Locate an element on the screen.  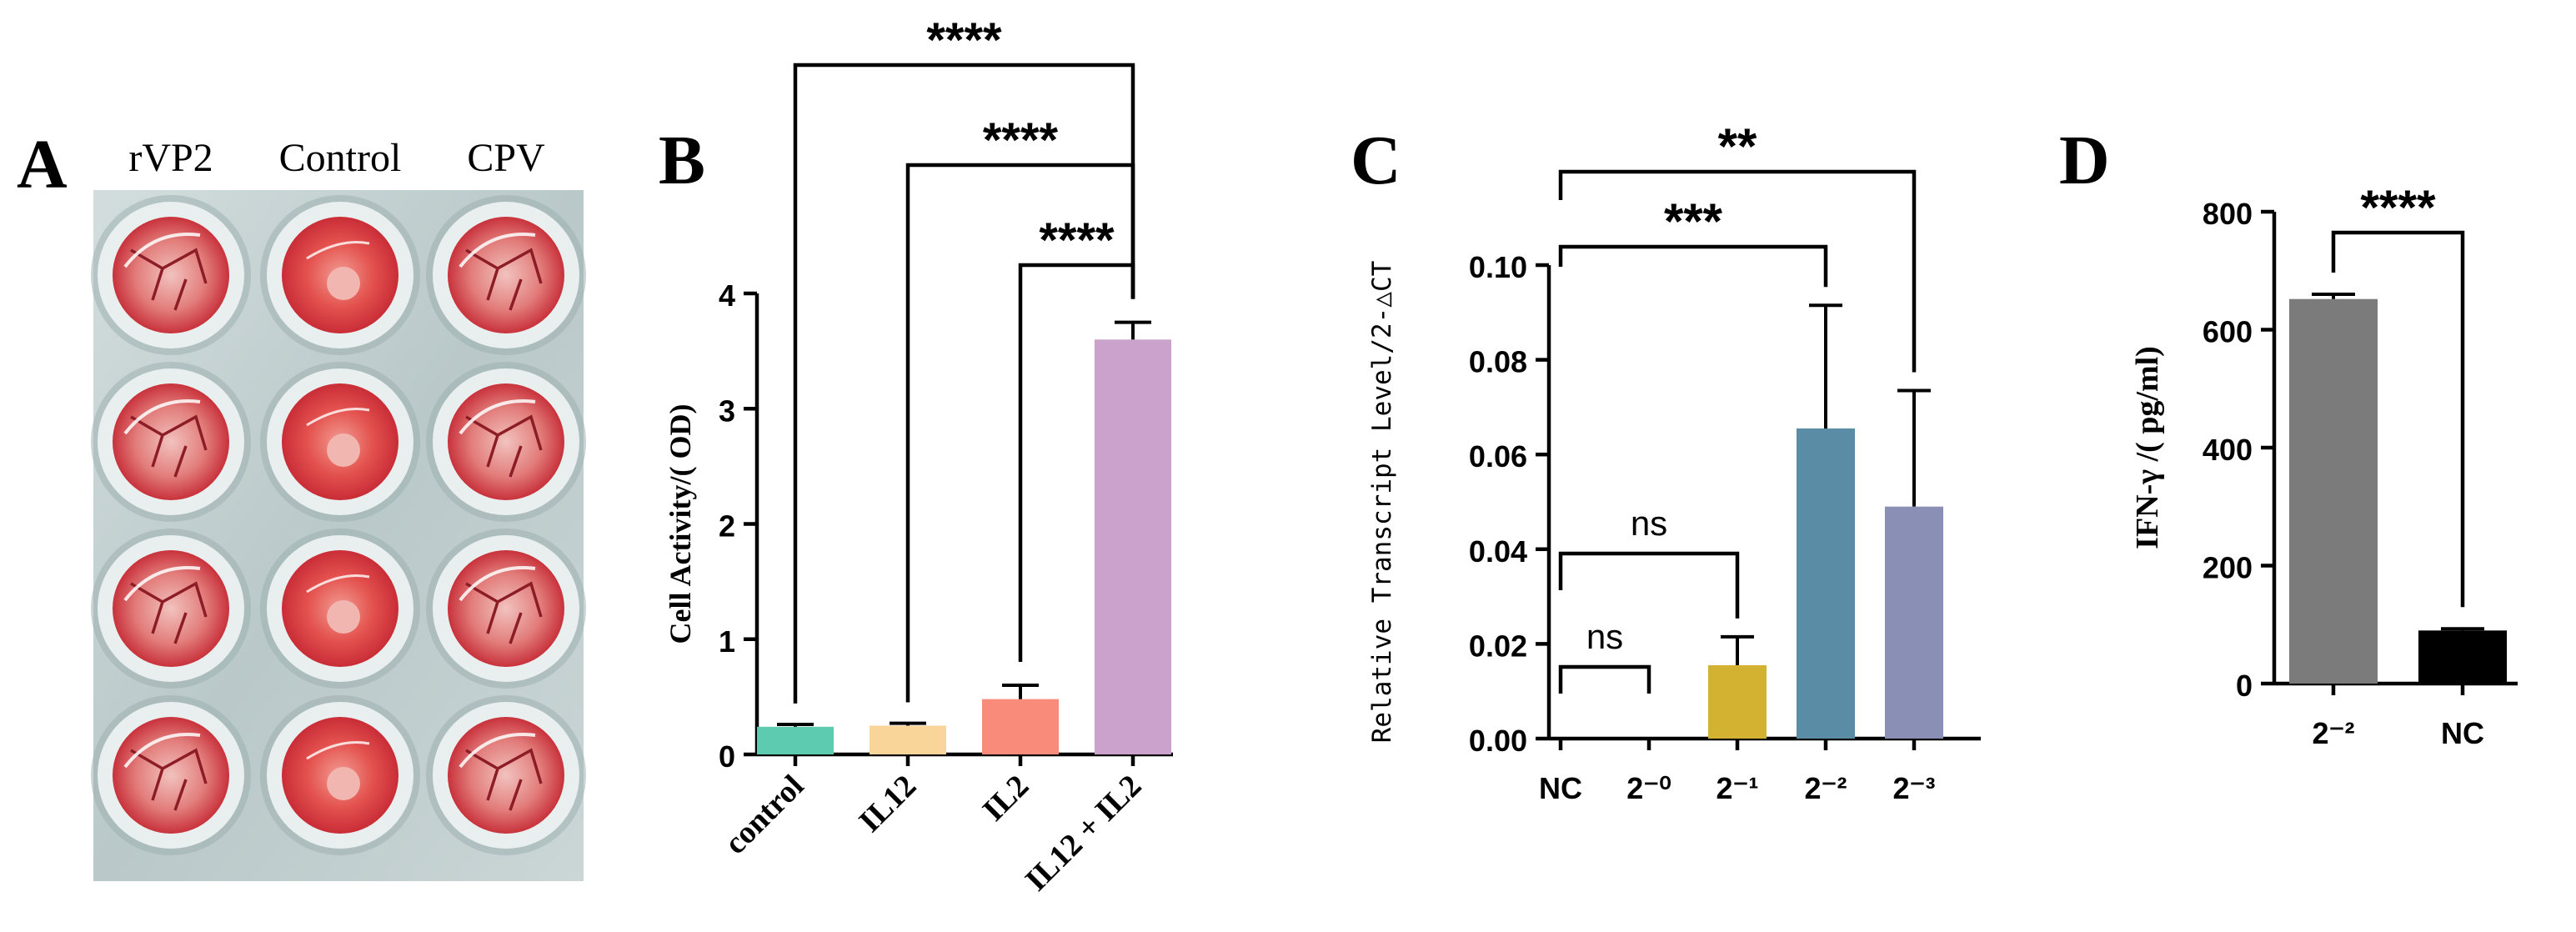
y-tick-label: 0.08 is located at coordinates (1498, 362).